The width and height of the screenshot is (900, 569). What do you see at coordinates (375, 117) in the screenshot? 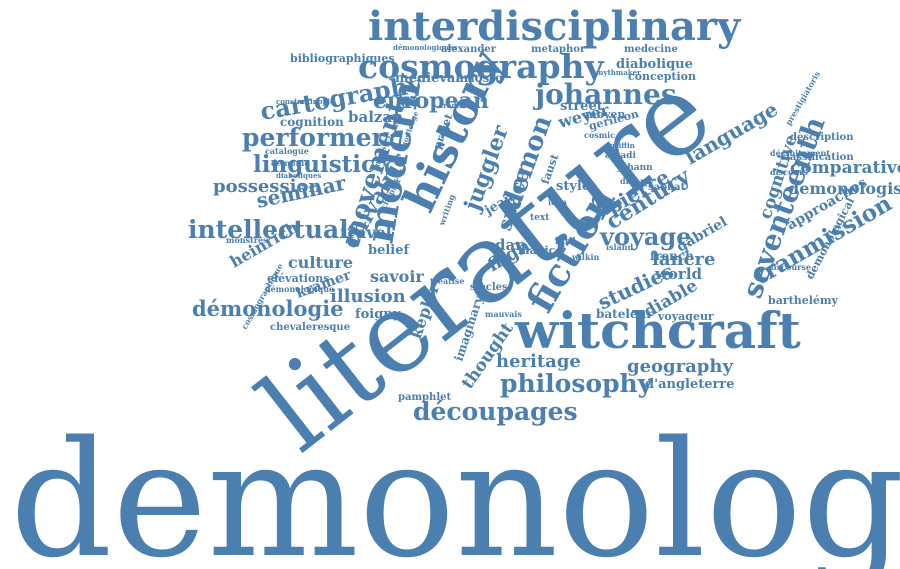
I see `word: balzan` at bounding box center [375, 117].